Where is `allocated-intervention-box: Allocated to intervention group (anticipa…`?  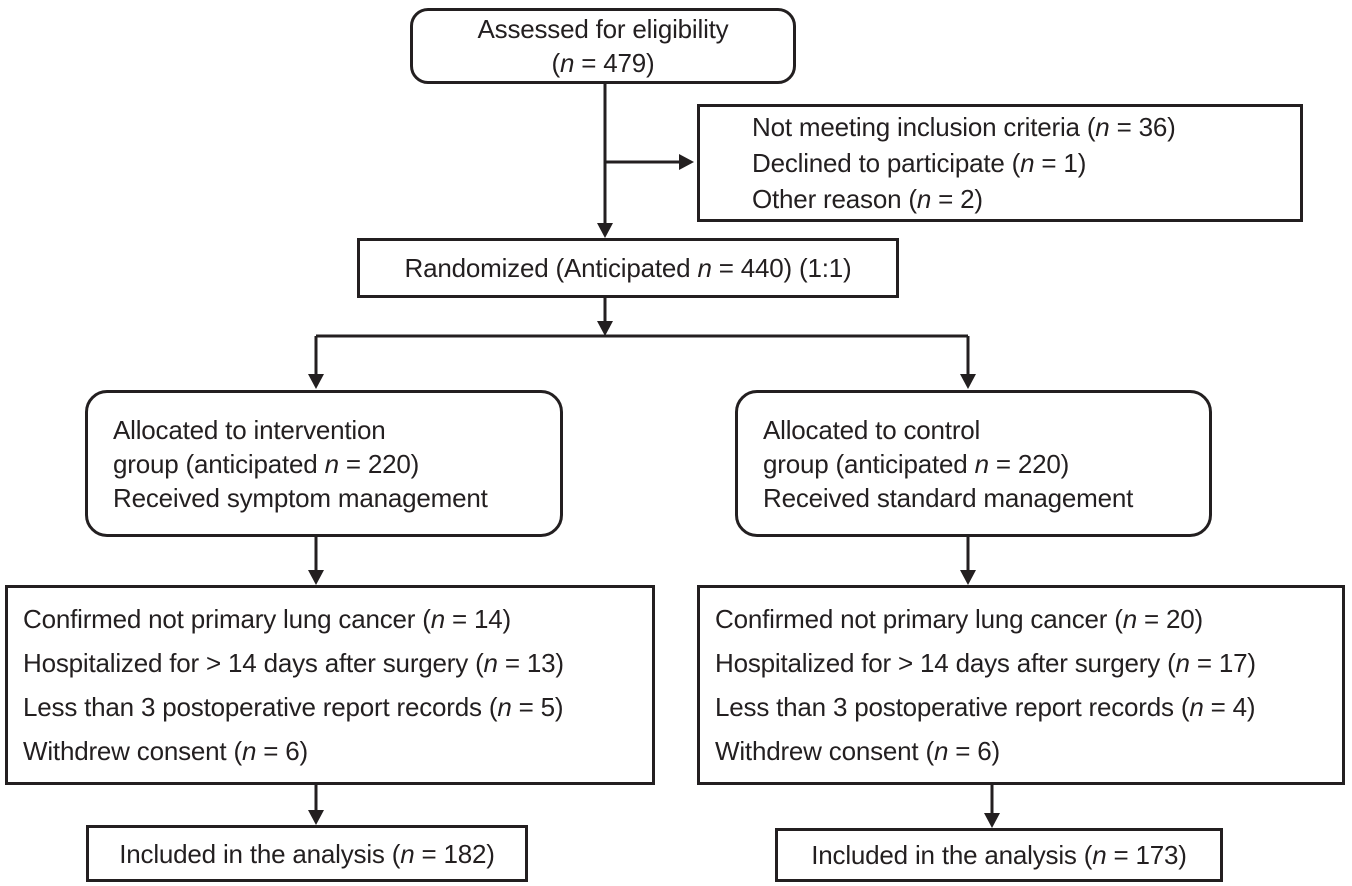 allocated-intervention-box: Allocated to intervention group (anticipa… is located at coordinates (324, 463).